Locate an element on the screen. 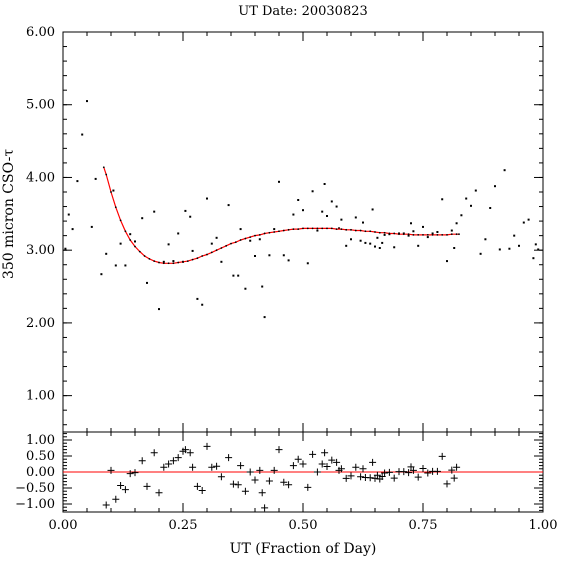 The width and height of the screenshot is (574, 574). chart-title: UT Date: 20030823 is located at coordinates (303, 11).